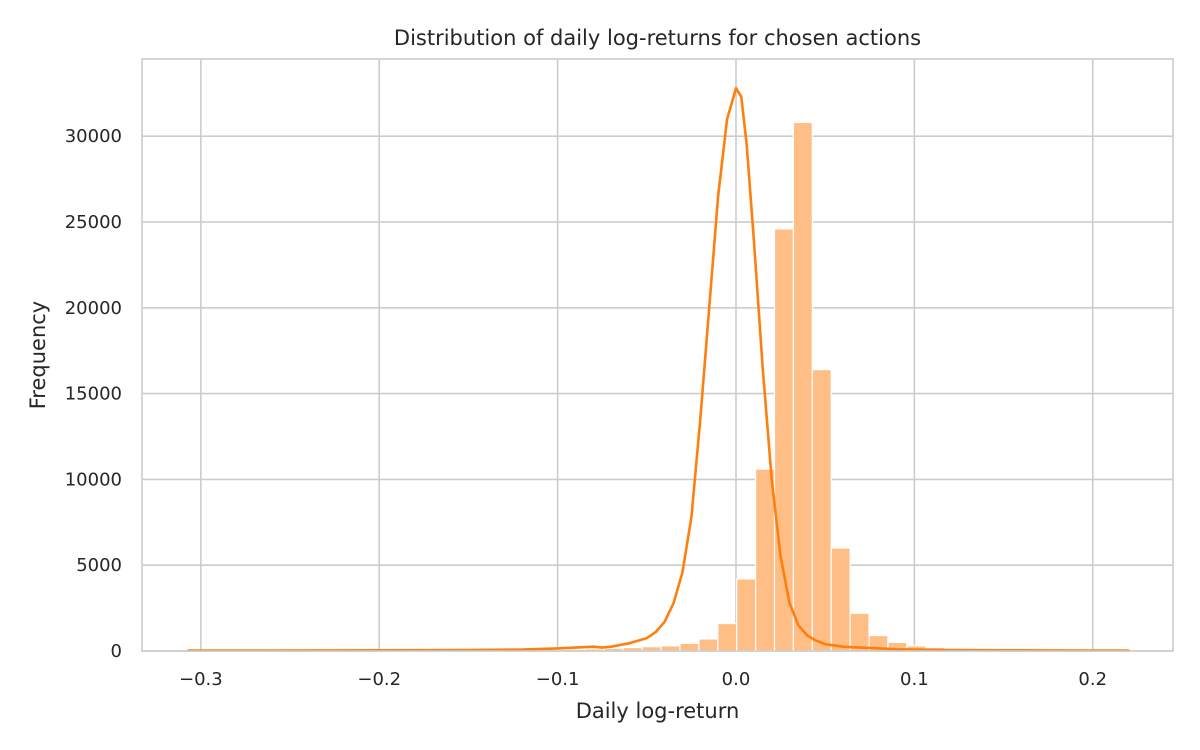 The image size is (1200, 750). Describe the element at coordinates (116, 651) in the screenshot. I see `y-tick-label: 0` at that location.